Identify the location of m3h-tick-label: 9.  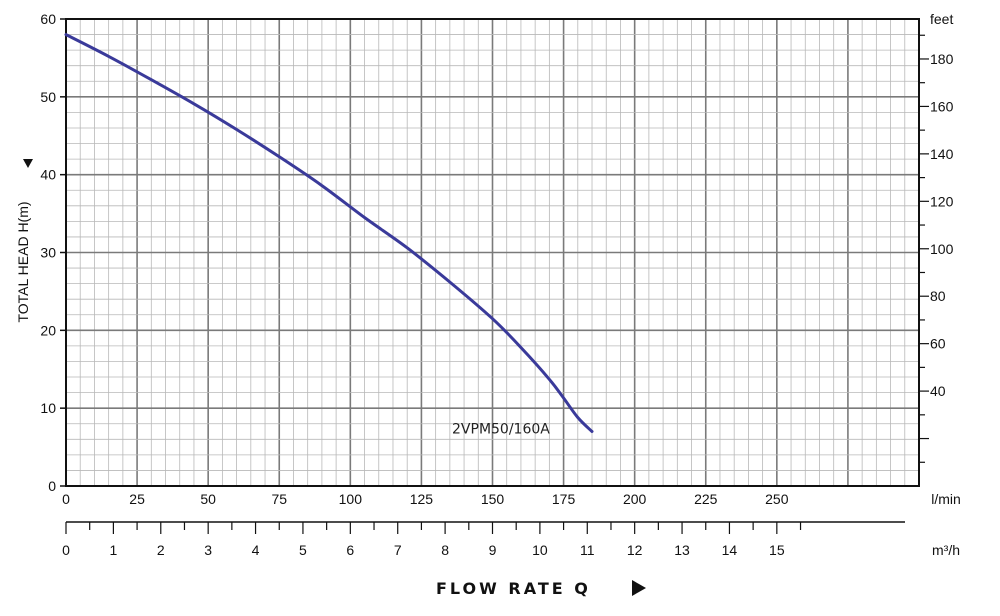
(493, 550).